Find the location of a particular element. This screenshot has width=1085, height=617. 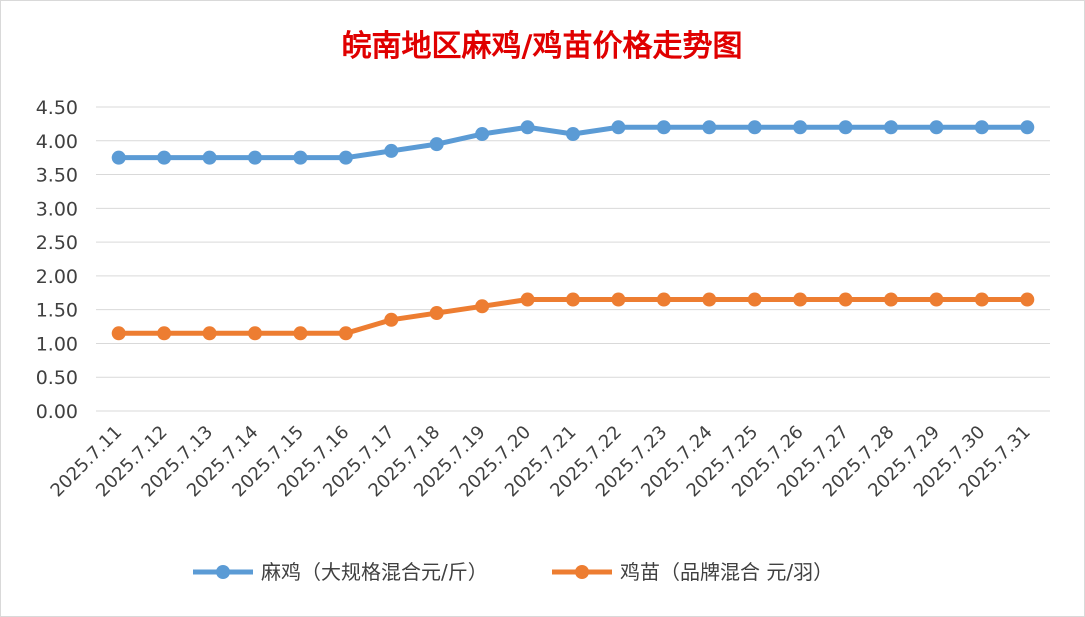

y-axis-ticks: 0.00 0.50 1.00 1.50 2.00 2.50 3.00 3.50 4.00 4.50 is located at coordinates (57, 260).